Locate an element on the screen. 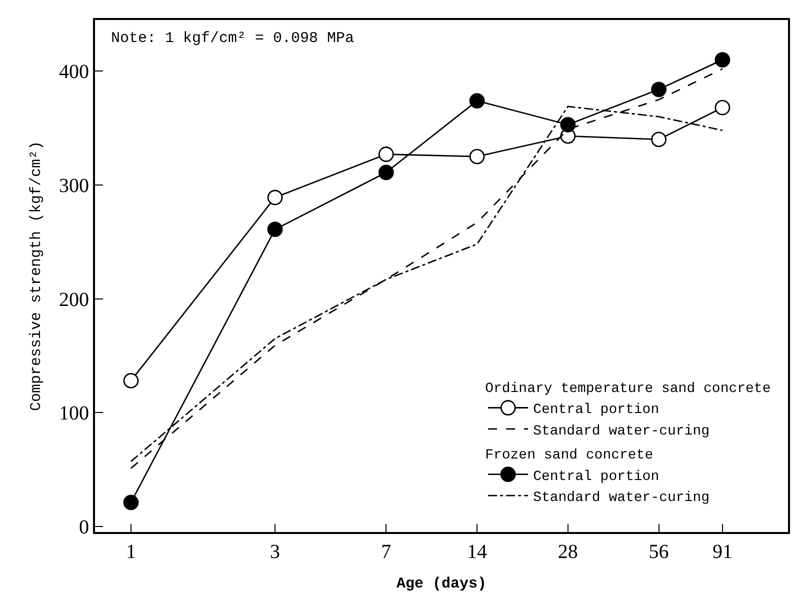 This screenshot has height=612, width=800. x-tick-label: 14 is located at coordinates (477, 552).